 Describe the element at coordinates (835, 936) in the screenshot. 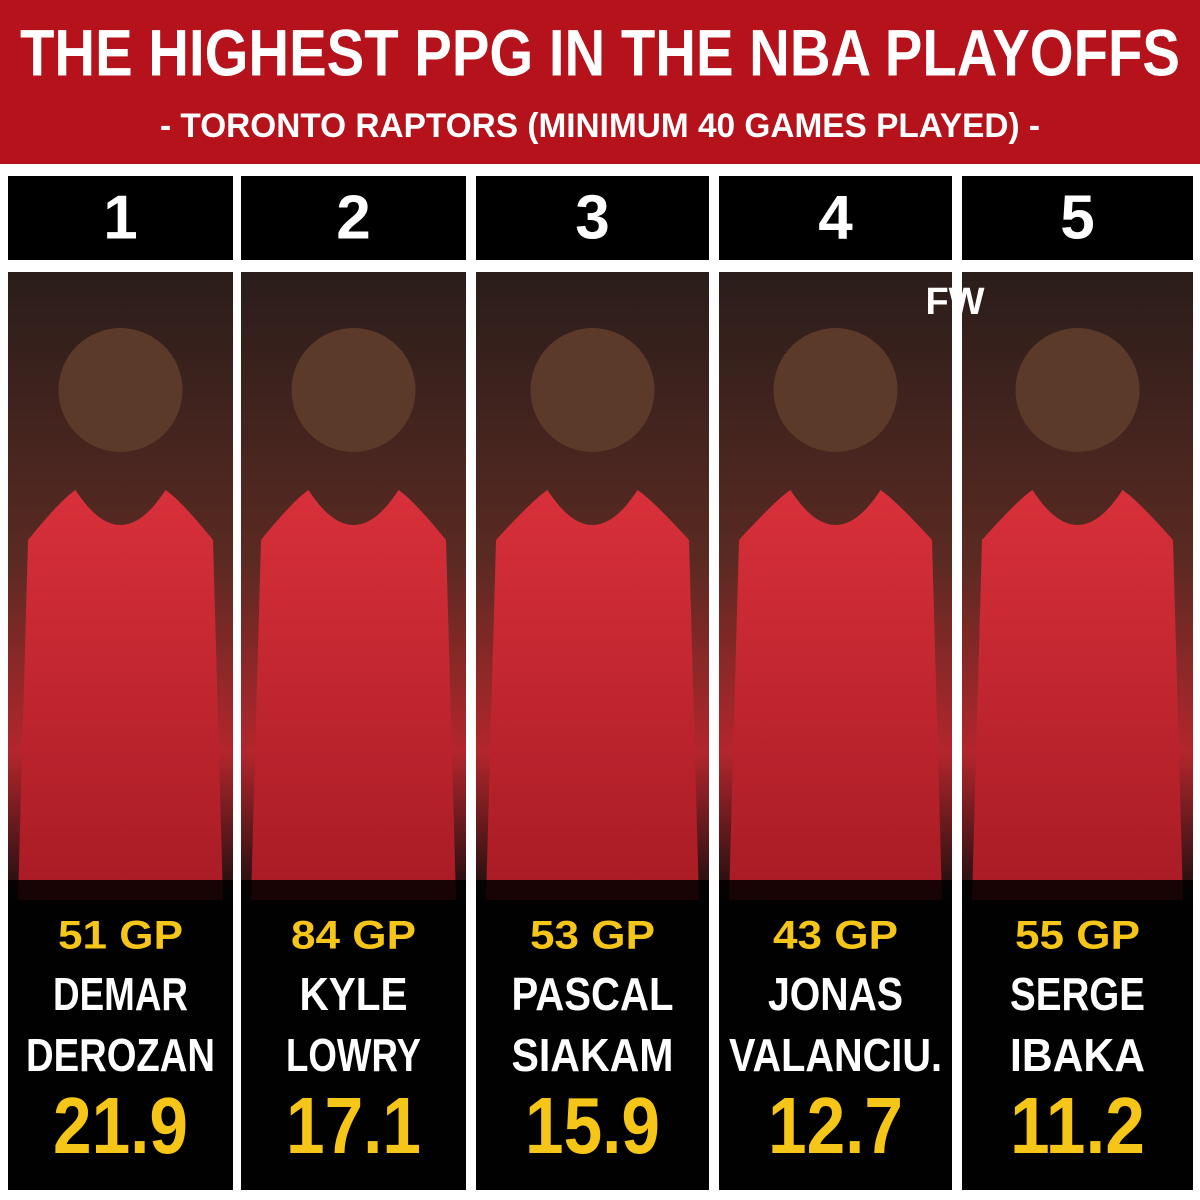

I see `games-played: 43 GP` at that location.